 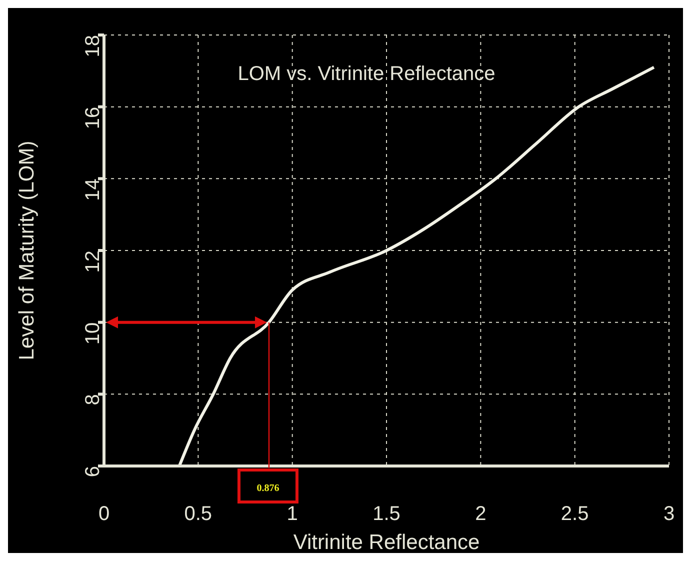 What do you see at coordinates (669, 514) in the screenshot?
I see `x-tick-label: 3` at bounding box center [669, 514].